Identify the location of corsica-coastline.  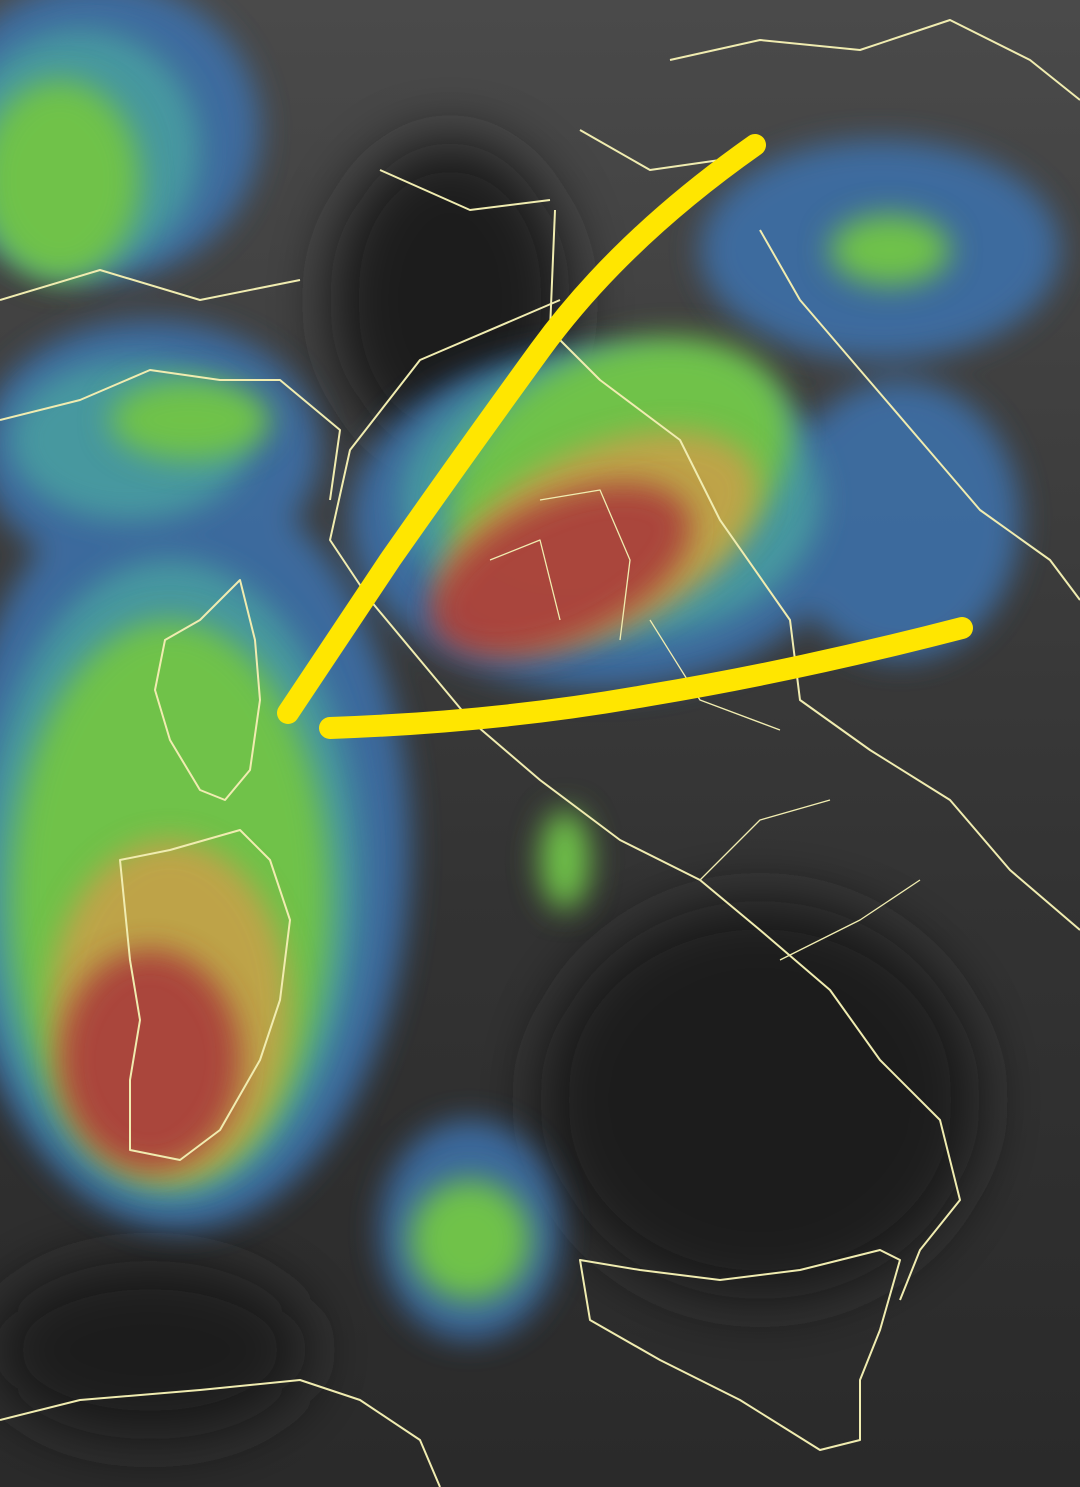
(207, 690).